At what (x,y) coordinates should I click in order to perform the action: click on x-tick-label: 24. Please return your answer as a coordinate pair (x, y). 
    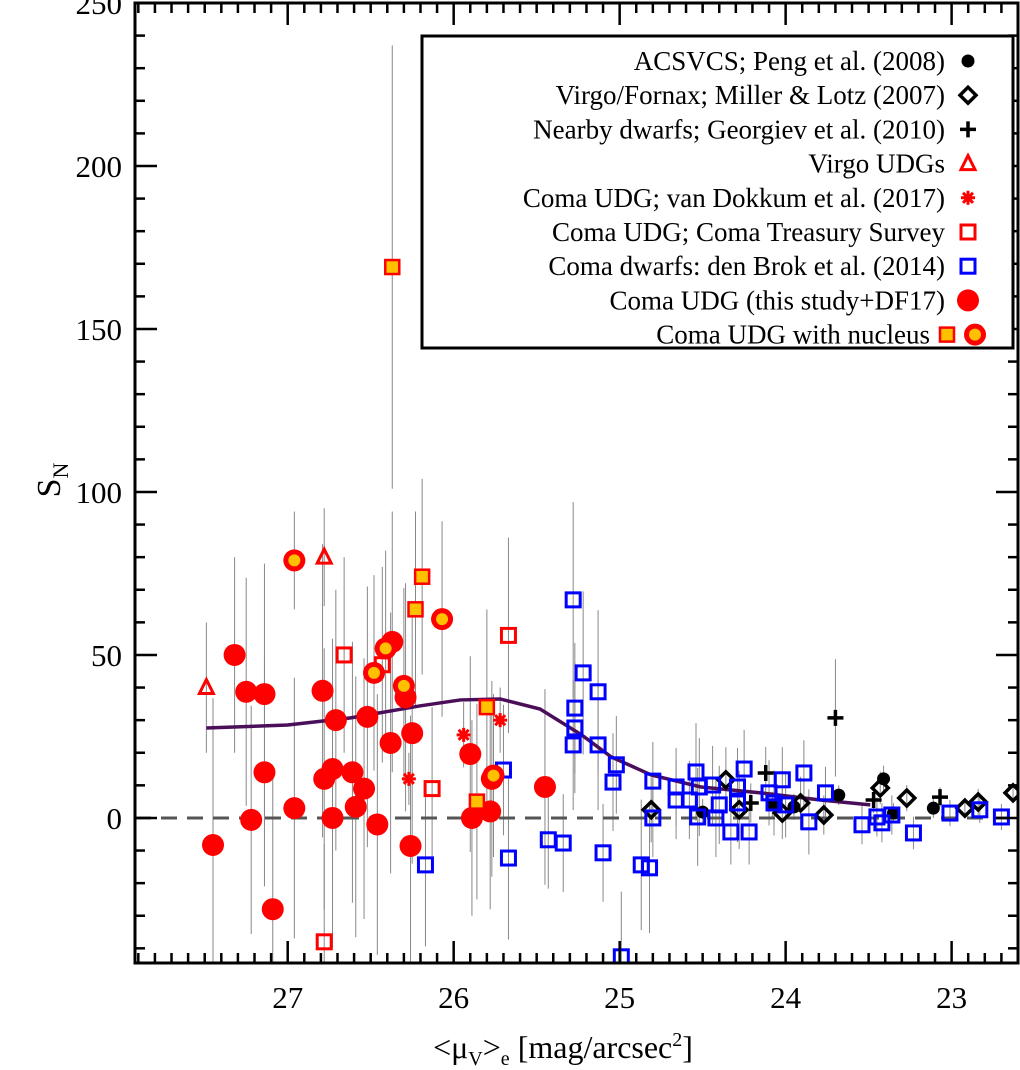
    Looking at the image, I should click on (786, 997).